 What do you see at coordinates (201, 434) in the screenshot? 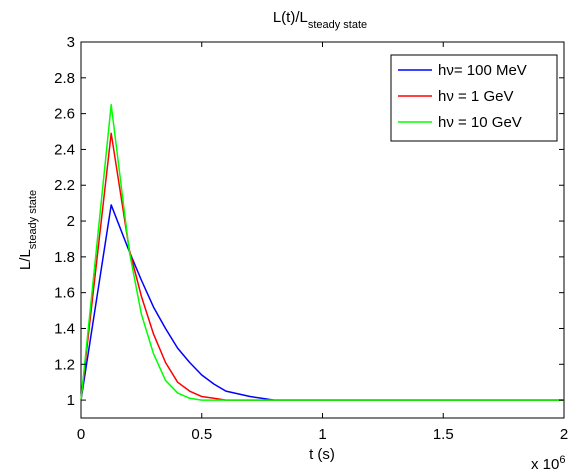
I see `x-tick-label: 0.5` at bounding box center [201, 434].